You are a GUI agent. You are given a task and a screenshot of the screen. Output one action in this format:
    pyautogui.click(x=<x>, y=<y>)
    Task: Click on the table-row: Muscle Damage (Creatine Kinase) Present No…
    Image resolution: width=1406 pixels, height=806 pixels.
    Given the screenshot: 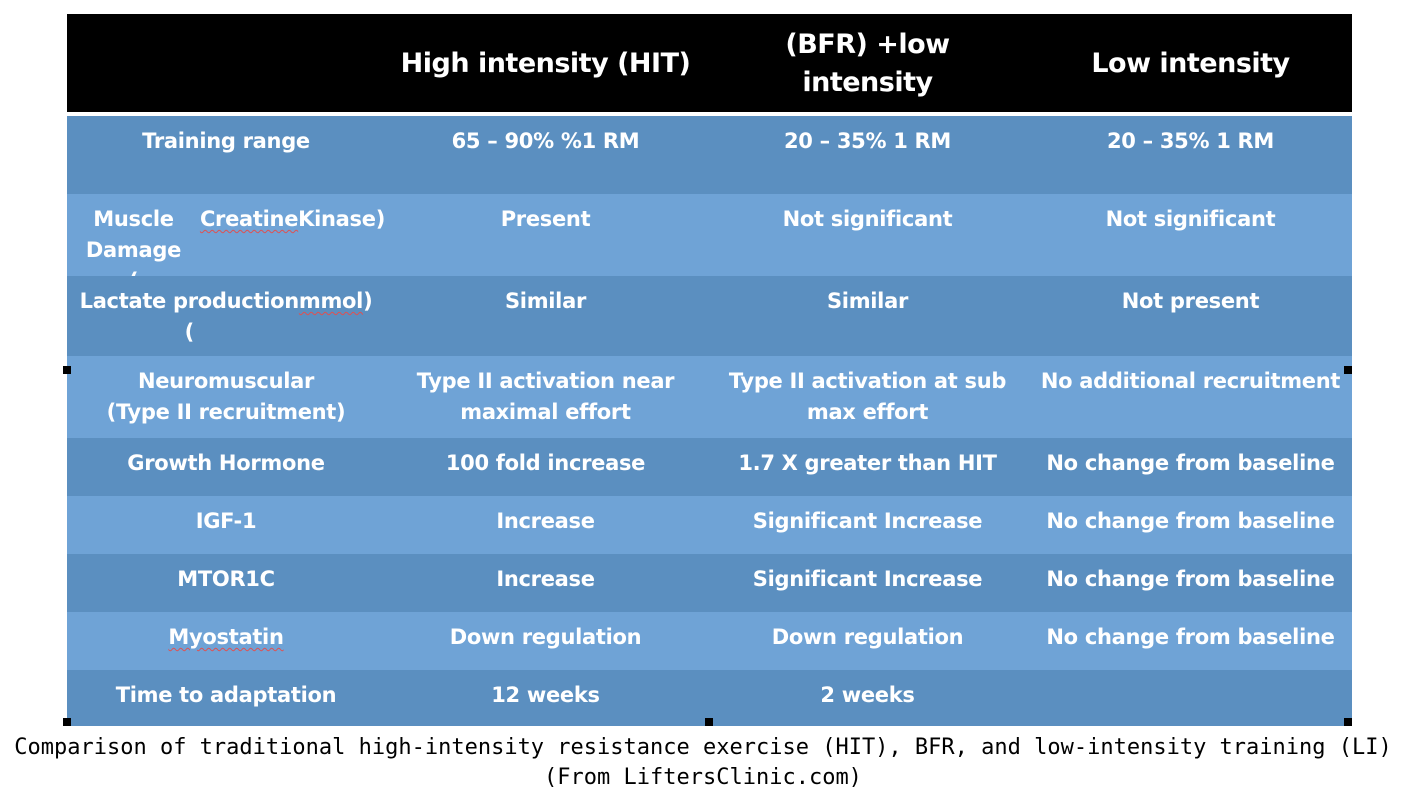 What is the action you would take?
    pyautogui.click(x=709, y=243)
    